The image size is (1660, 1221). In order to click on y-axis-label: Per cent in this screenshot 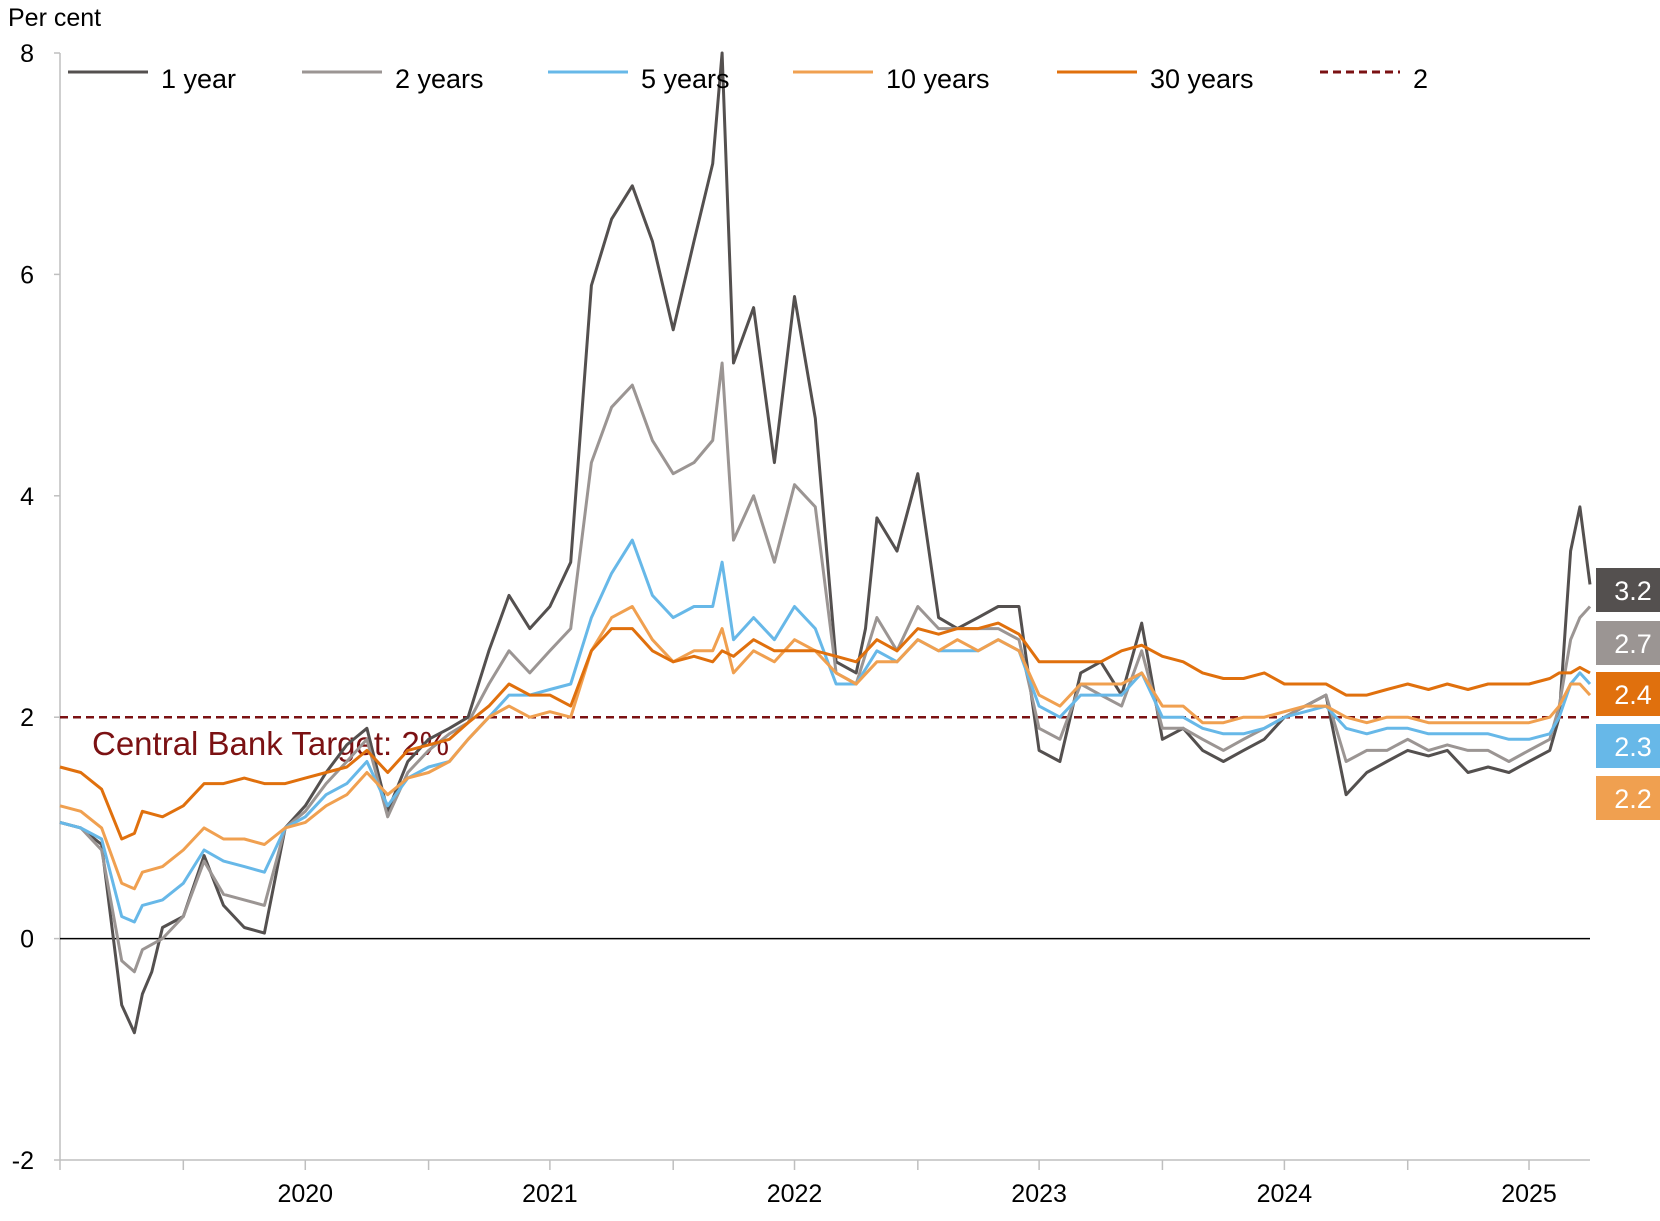, I will do `click(54, 18)`.